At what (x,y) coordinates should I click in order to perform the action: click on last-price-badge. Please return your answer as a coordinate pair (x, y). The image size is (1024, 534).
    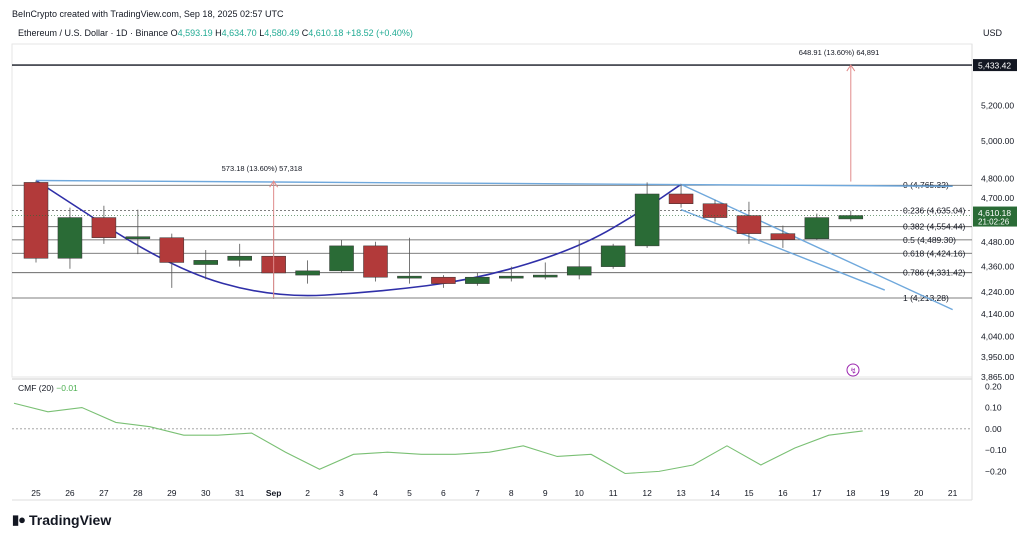
    Looking at the image, I should click on (995, 216).